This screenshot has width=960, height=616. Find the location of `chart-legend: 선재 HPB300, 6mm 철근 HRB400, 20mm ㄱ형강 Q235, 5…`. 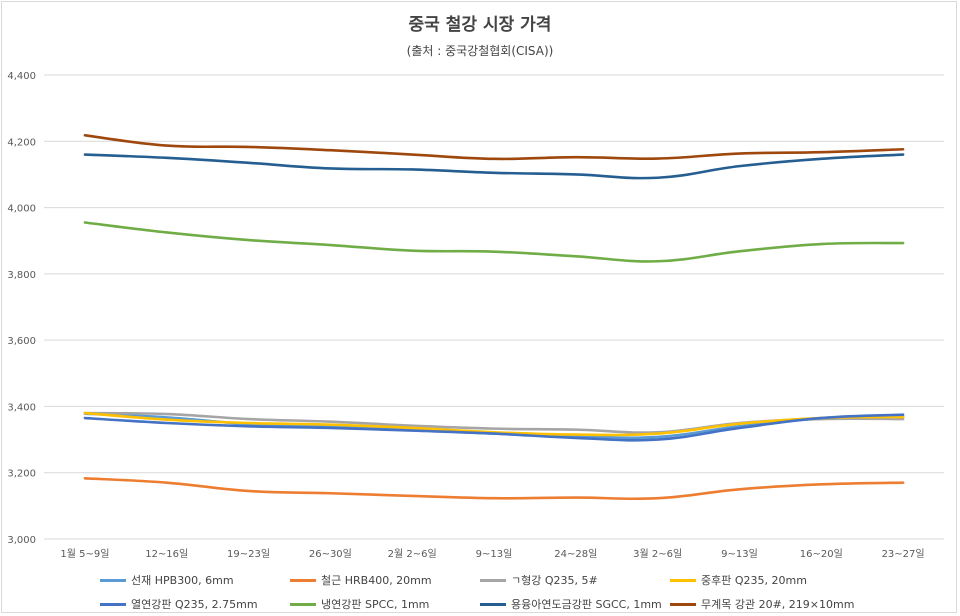

chart-legend: 선재 HPB300, 6mm 철근 HRB400, 20mm ㄱ형강 Q235, 5… is located at coordinates (480, 592).